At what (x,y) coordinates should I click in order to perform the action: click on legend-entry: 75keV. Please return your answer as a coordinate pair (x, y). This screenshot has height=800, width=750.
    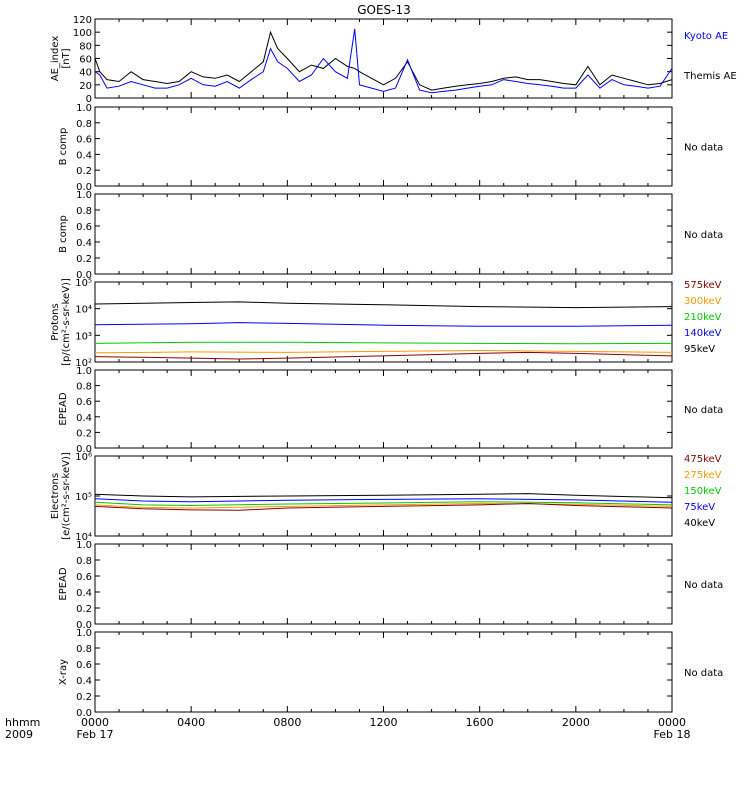
    Looking at the image, I should click on (699, 507).